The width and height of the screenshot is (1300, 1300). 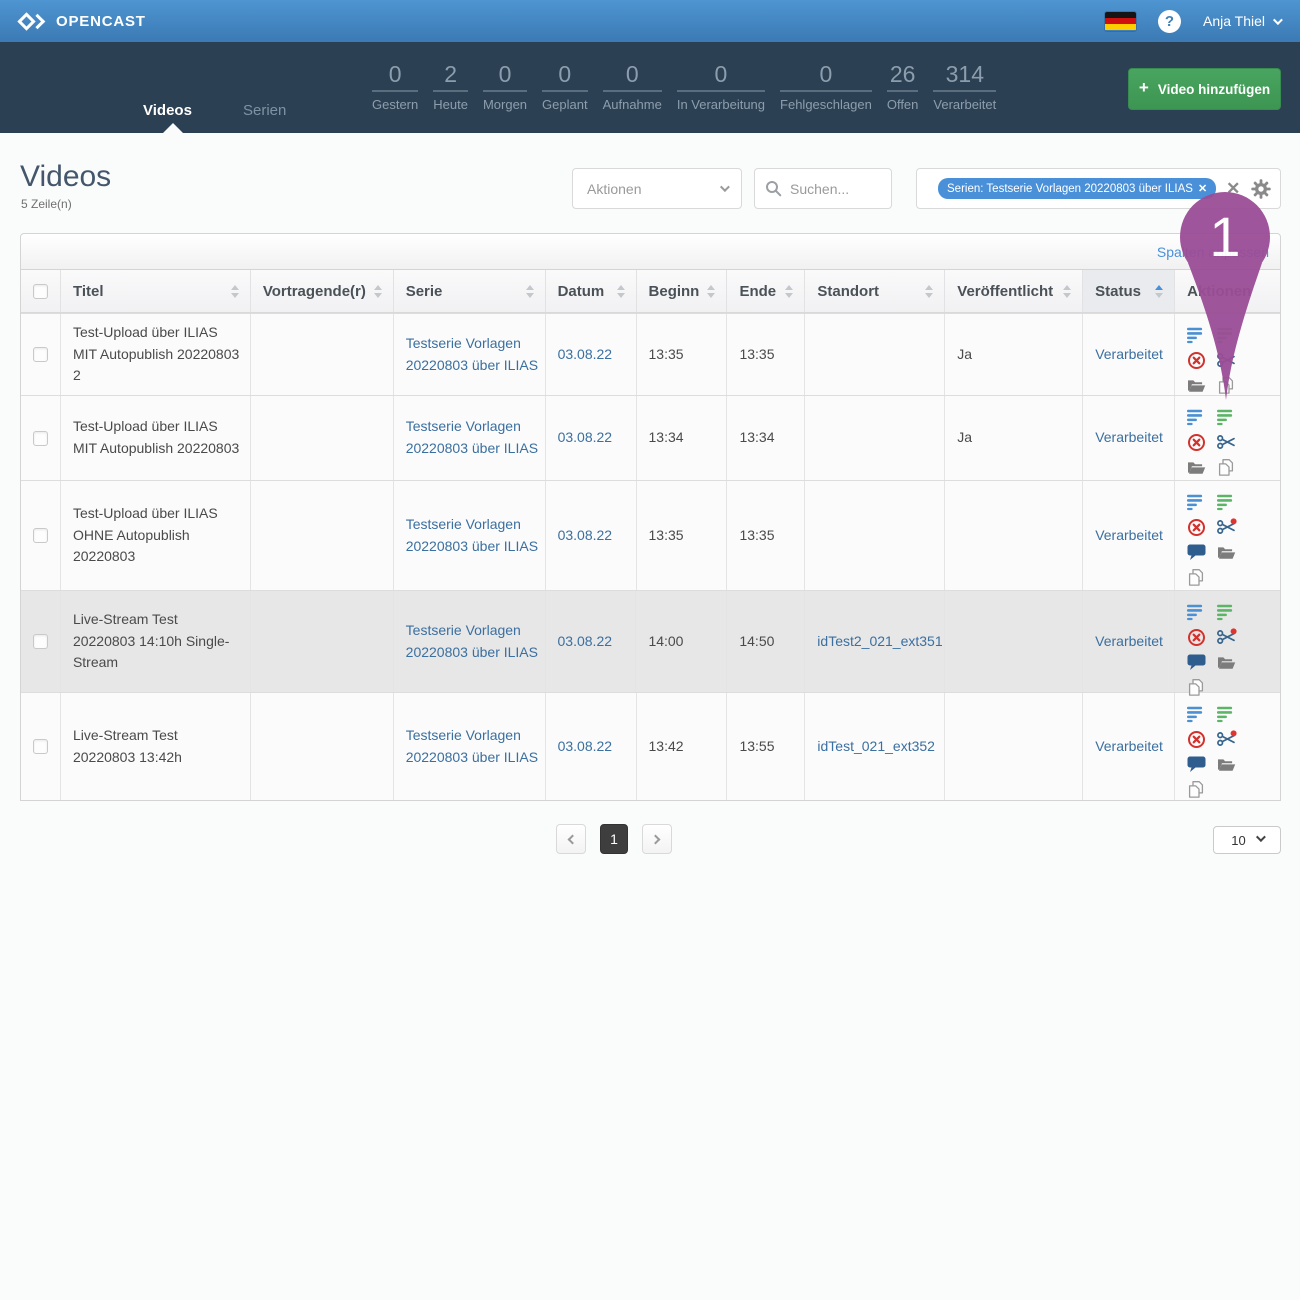 I want to click on column-header-label: Status, so click(x=1118, y=291).